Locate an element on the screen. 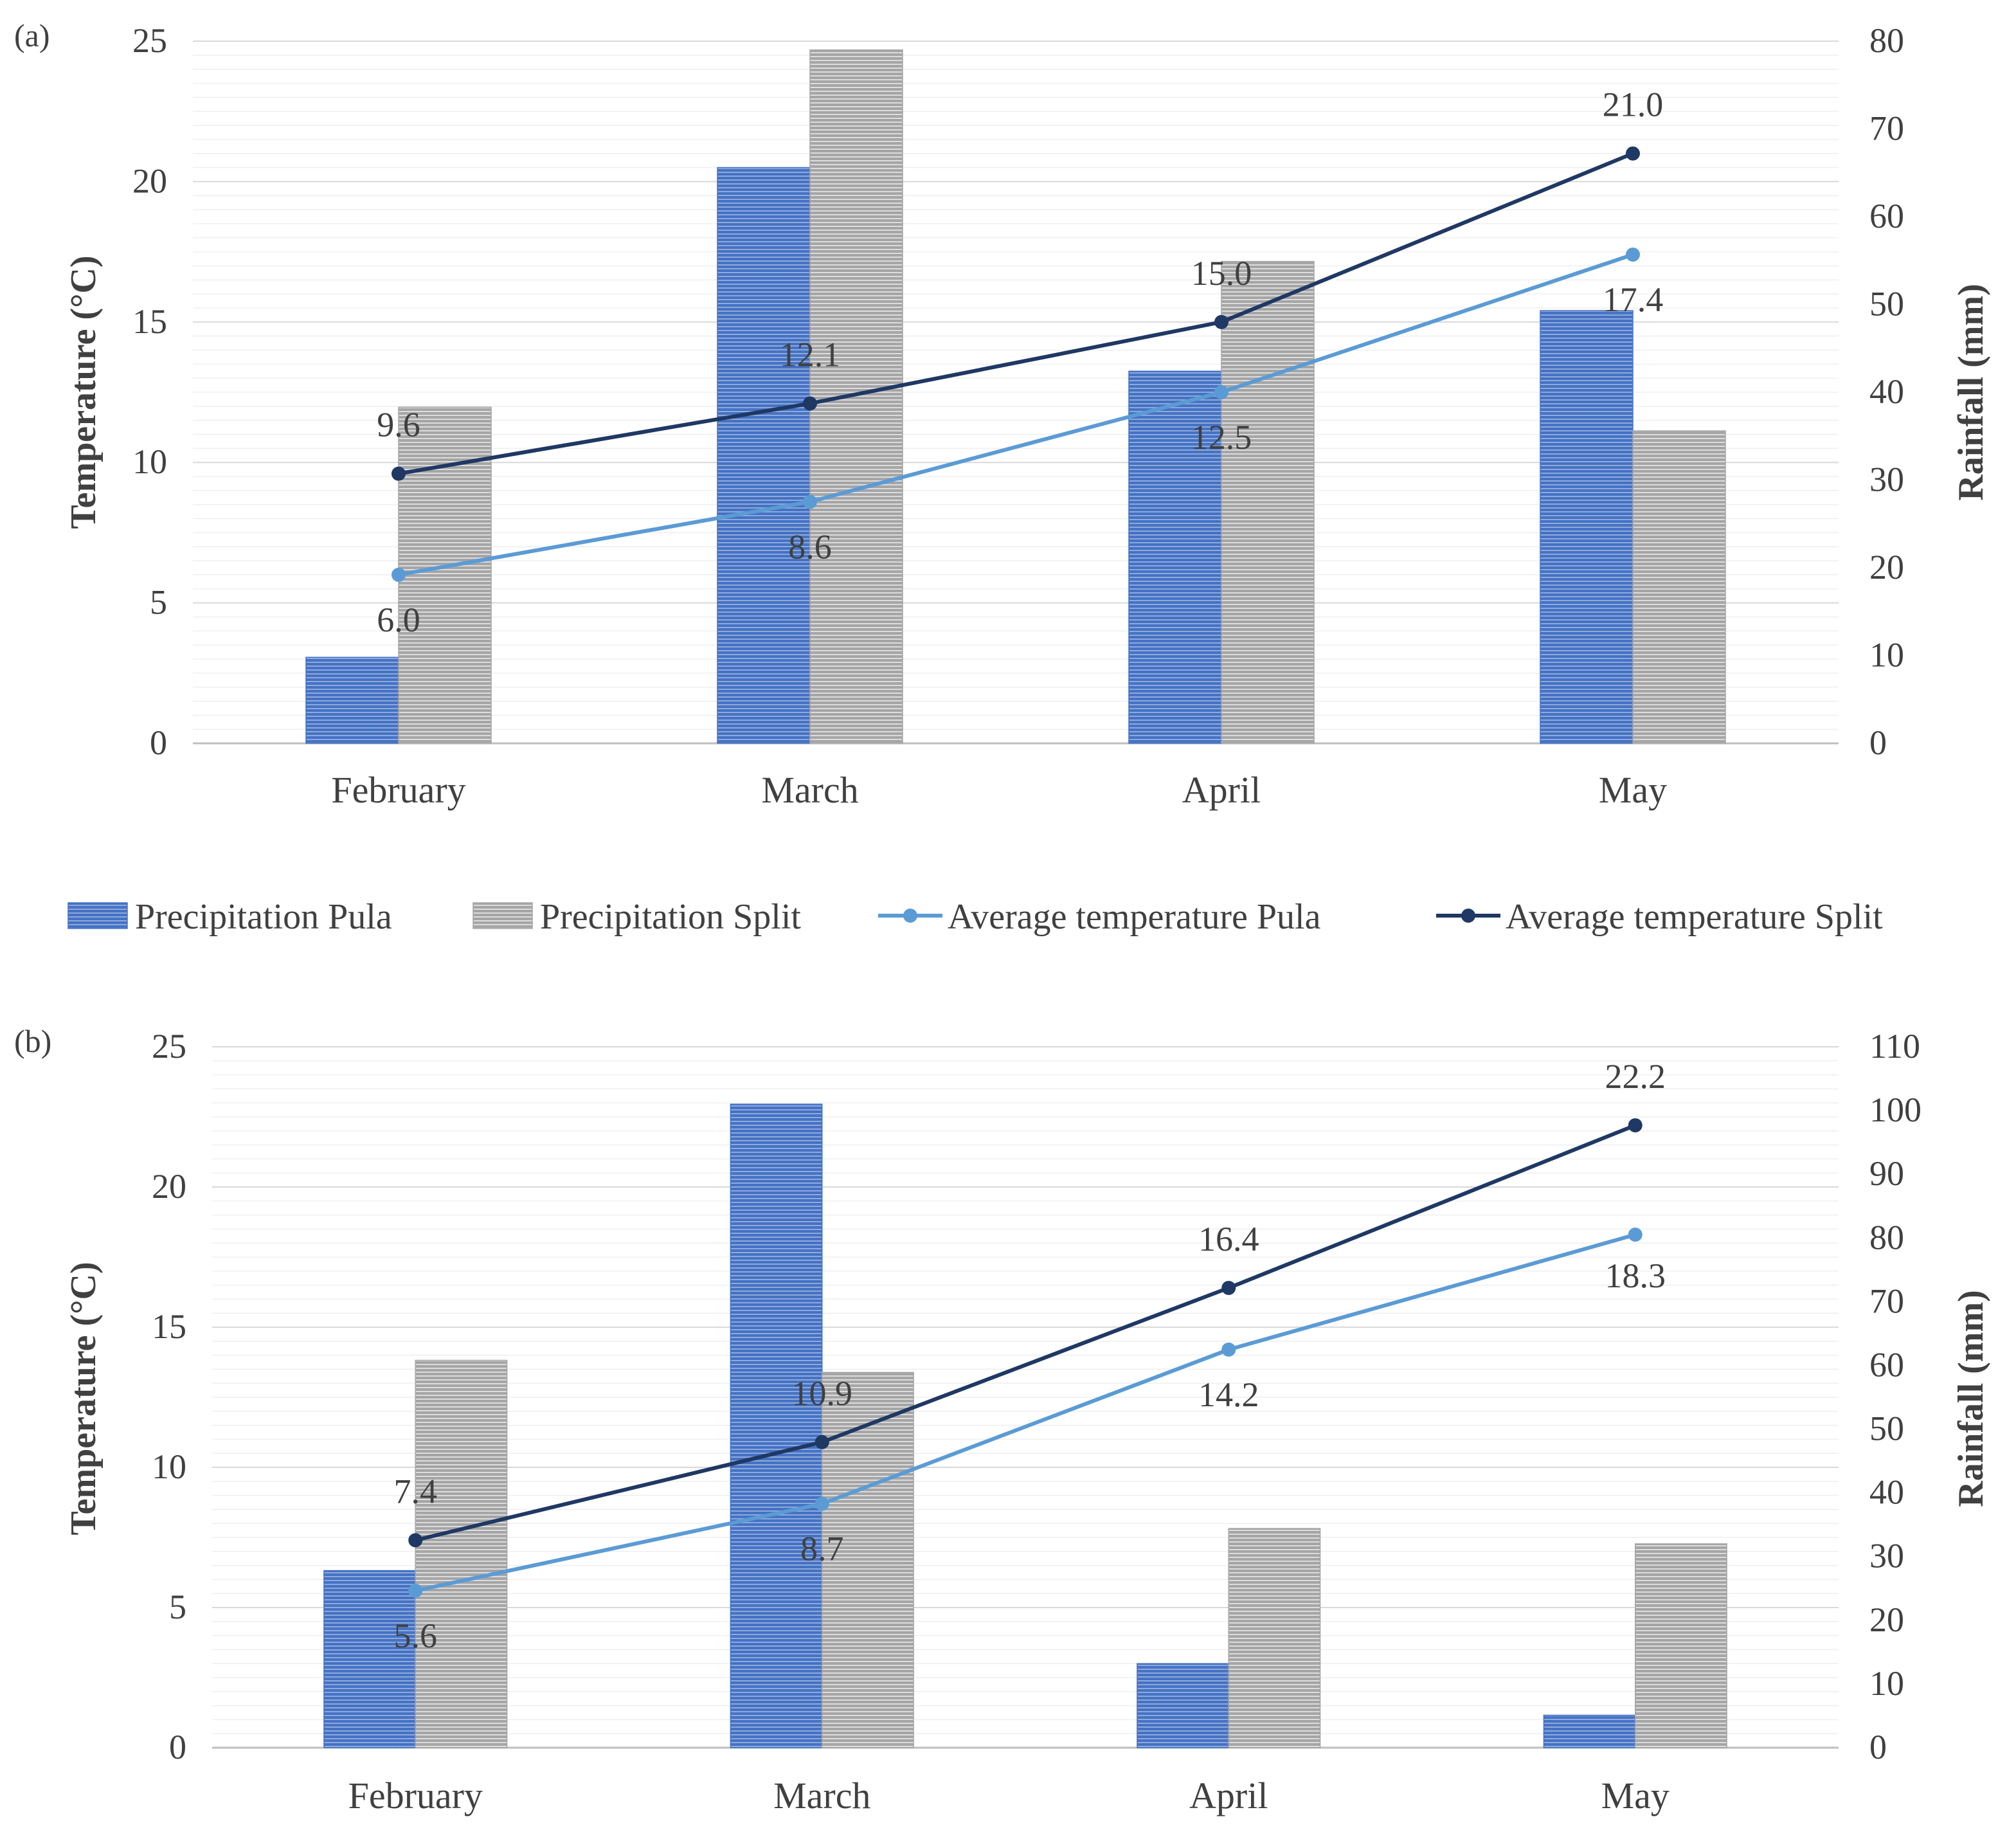 This screenshot has height=1839, width=2016. y-left-axis-title: Temperature (°C) is located at coordinates (84, 392).